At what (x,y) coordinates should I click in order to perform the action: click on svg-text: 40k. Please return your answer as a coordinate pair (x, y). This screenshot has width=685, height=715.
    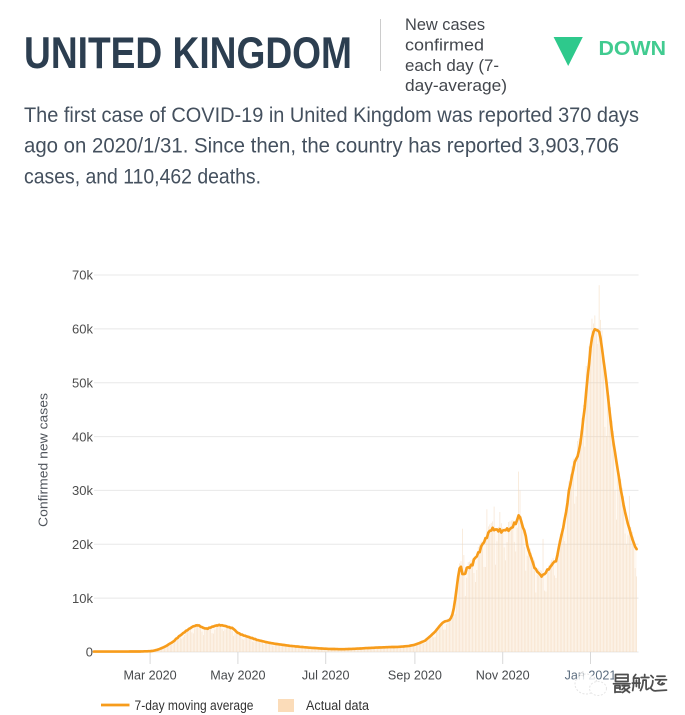
    Looking at the image, I should click on (82, 436).